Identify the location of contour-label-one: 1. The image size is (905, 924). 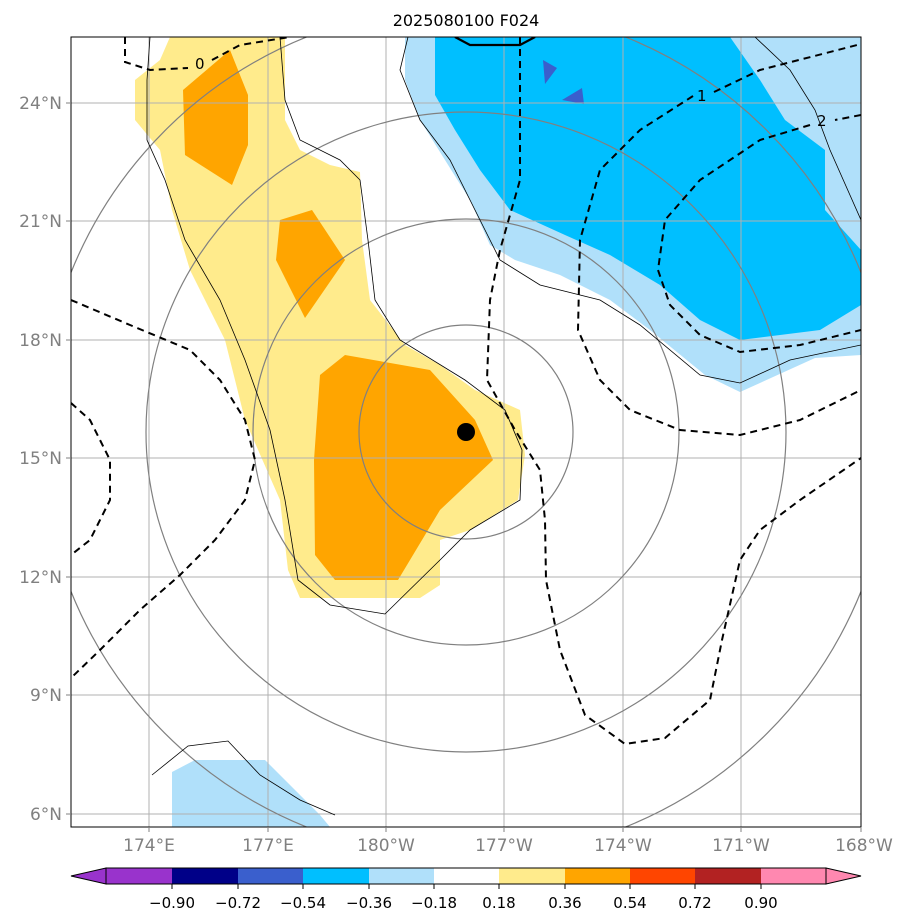
(702, 96).